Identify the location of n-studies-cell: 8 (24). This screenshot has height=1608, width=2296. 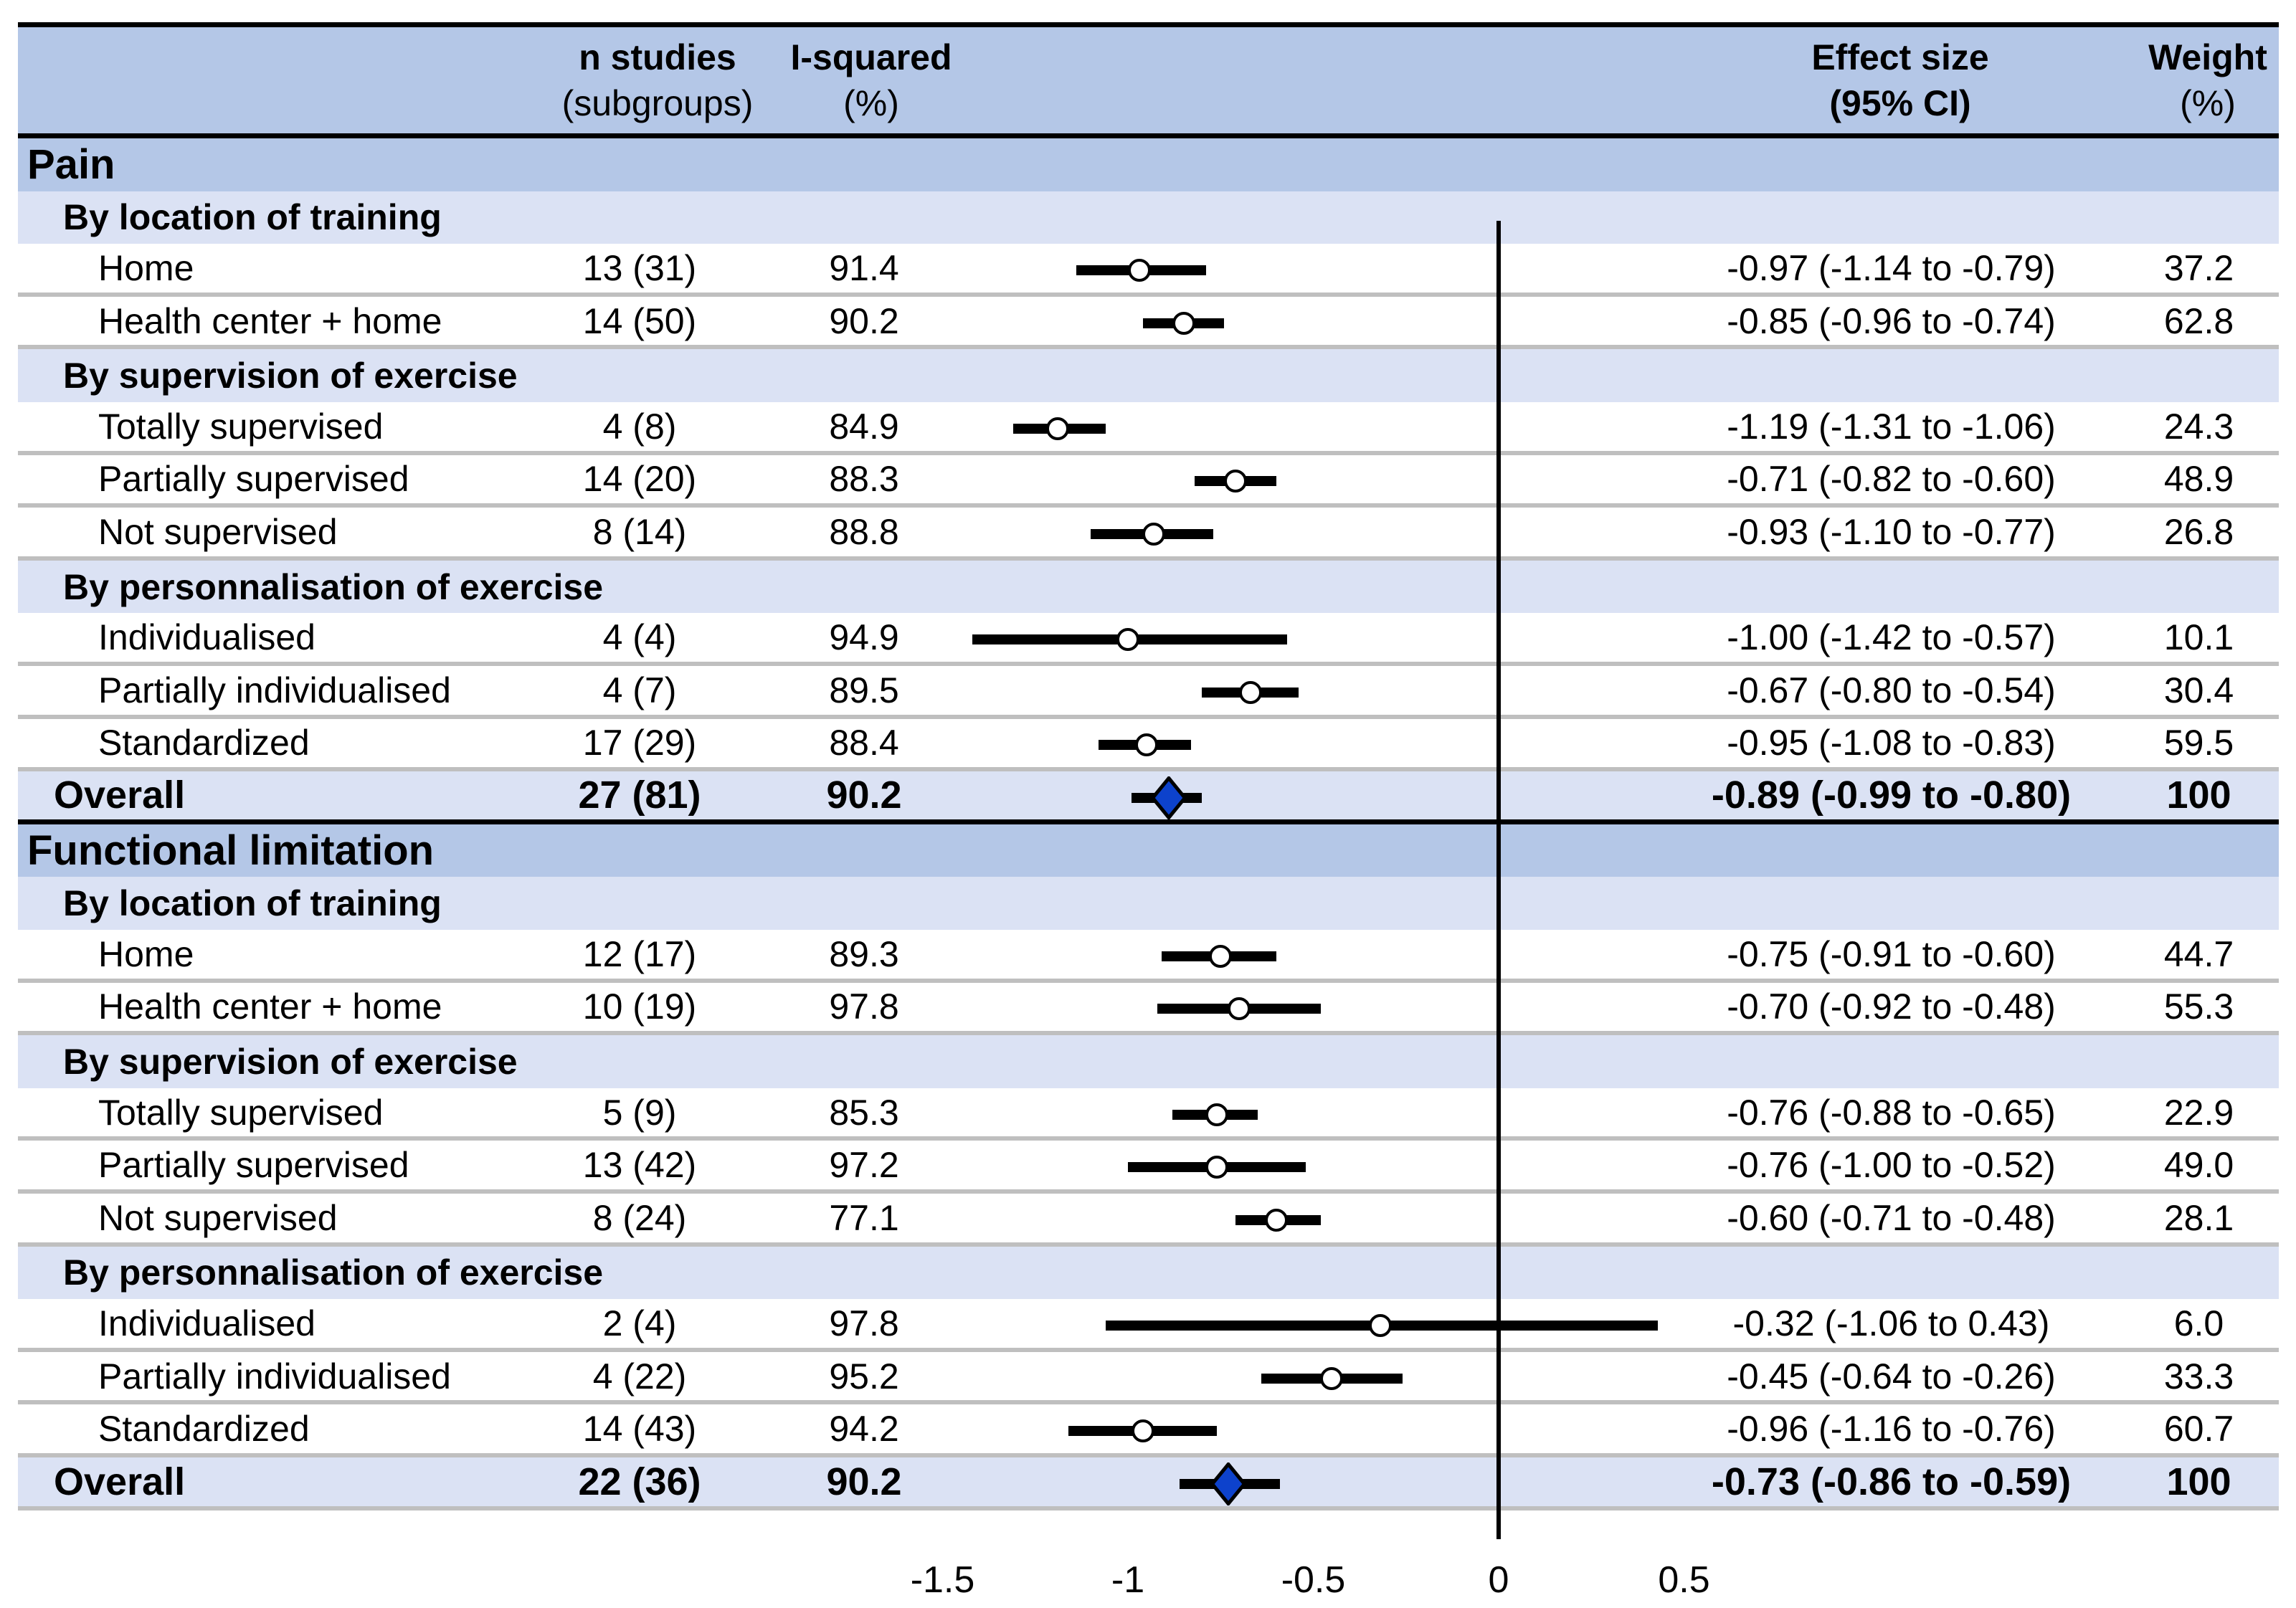
(639, 1217).